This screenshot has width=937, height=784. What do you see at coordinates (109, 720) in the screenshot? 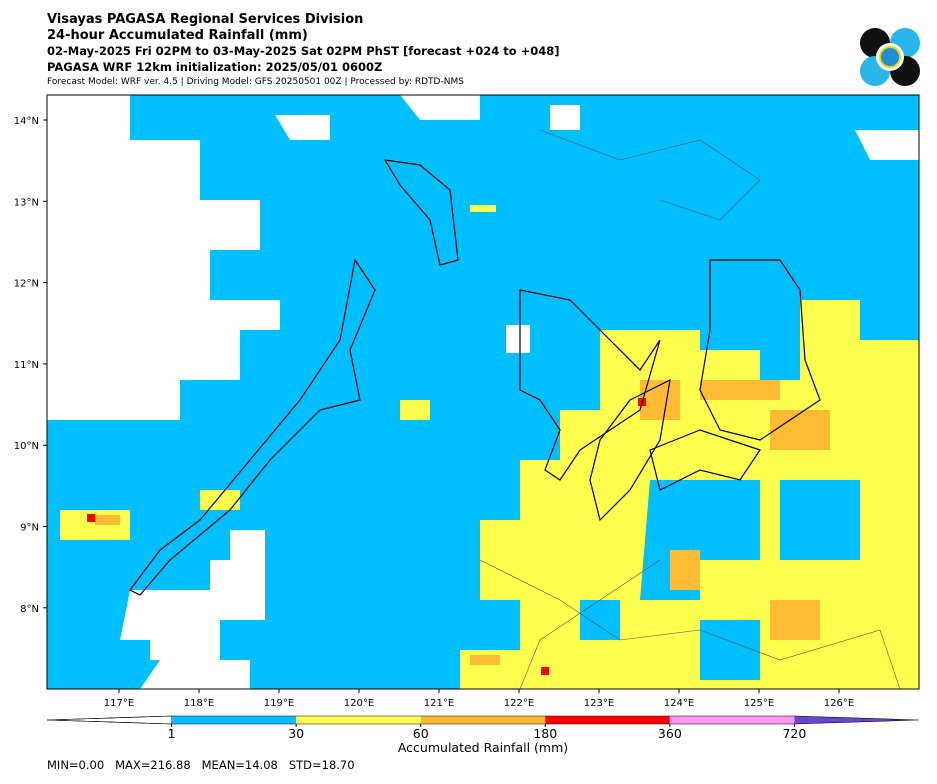
I see `colorbar-extend-min` at bounding box center [109, 720].